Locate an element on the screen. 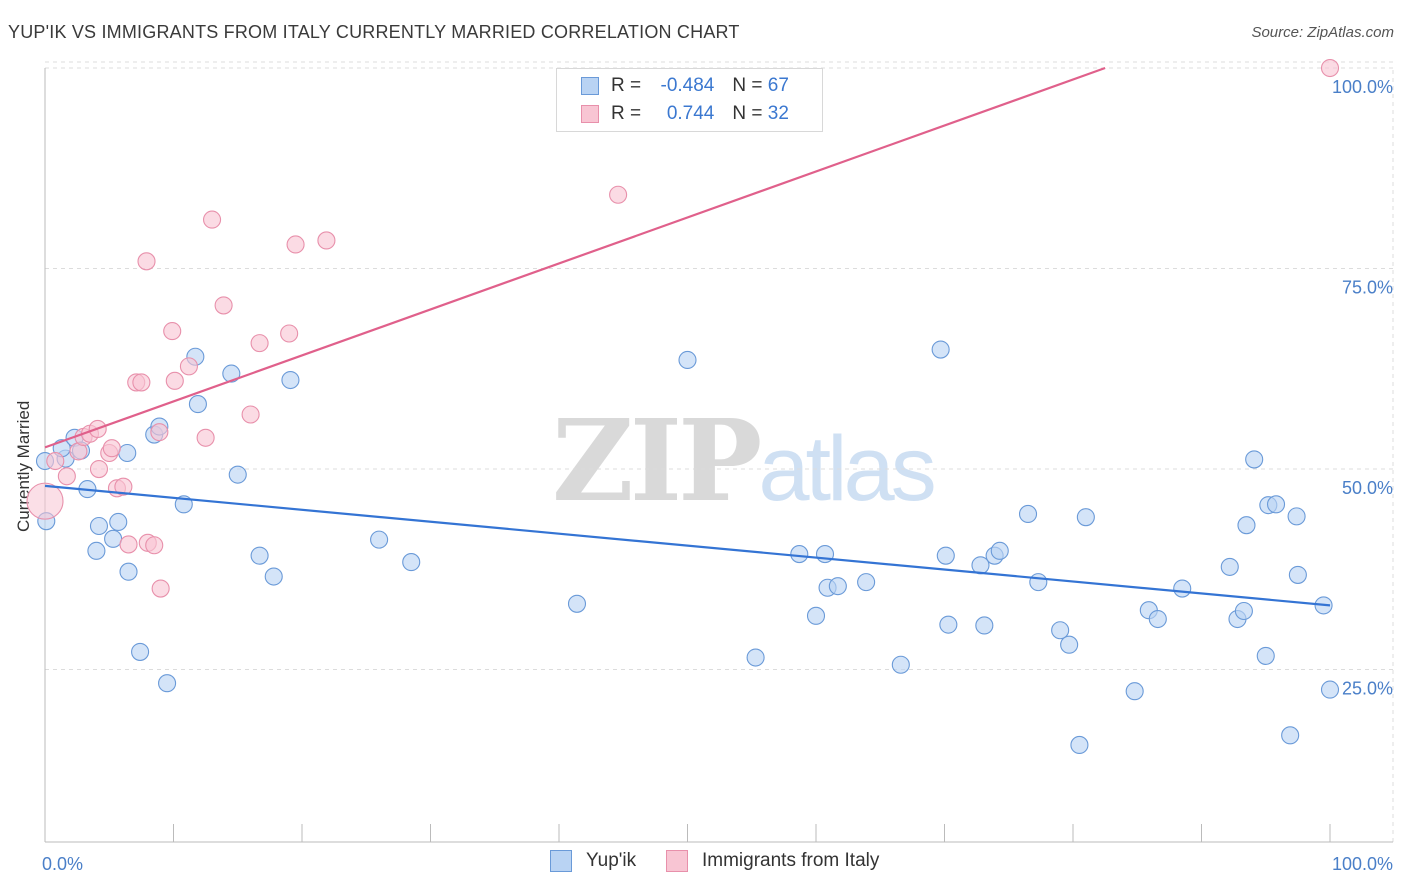  legend-row-yupik: R = -0.484 N = 67 is located at coordinates (685, 86).